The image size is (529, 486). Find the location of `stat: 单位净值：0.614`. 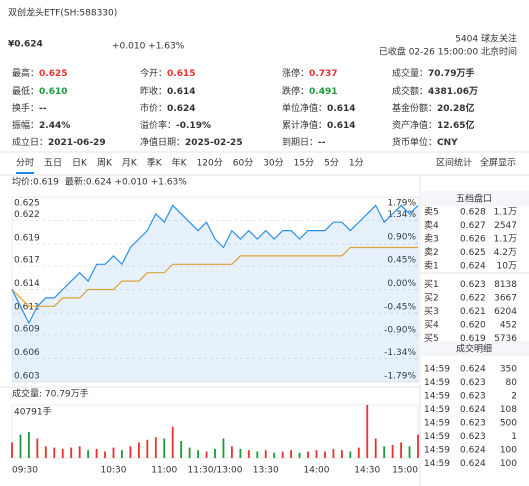

stat: 单位净值：0.614 is located at coordinates (318, 108).